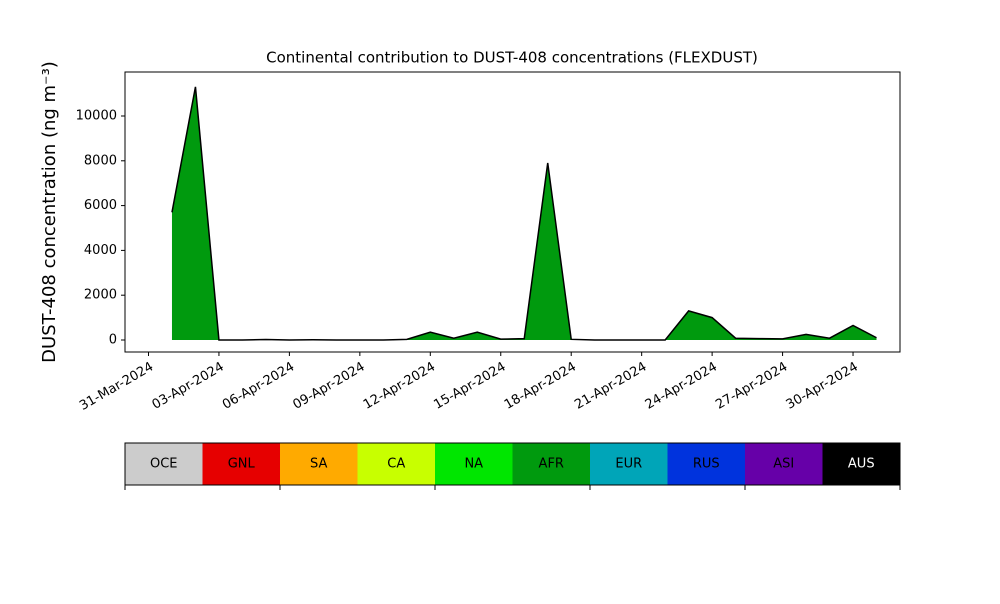 This screenshot has height=604, width=1000. What do you see at coordinates (100, 205) in the screenshot?
I see `y-tick-label: 6000` at bounding box center [100, 205].